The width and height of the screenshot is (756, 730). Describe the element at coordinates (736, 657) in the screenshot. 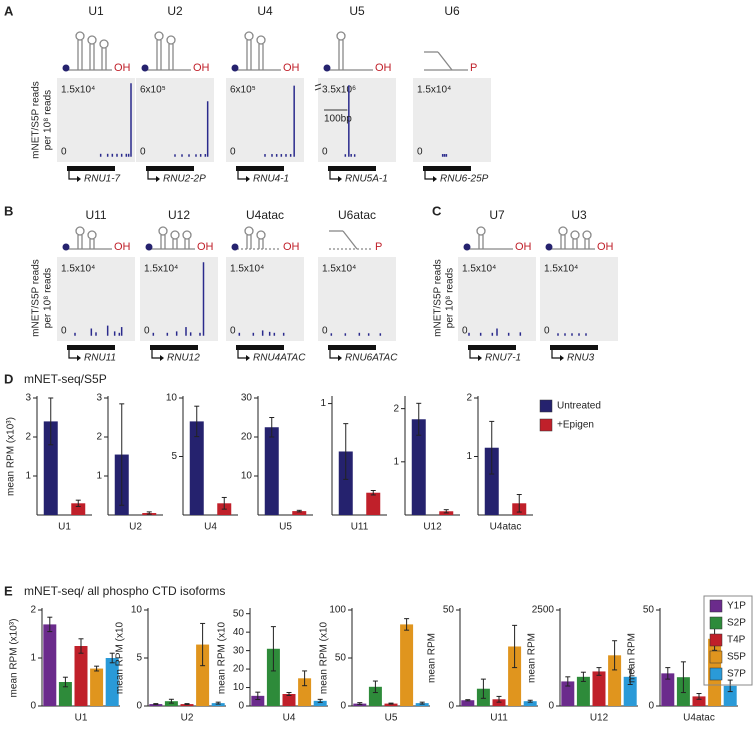

I see `legend-label: S5P` at that location.